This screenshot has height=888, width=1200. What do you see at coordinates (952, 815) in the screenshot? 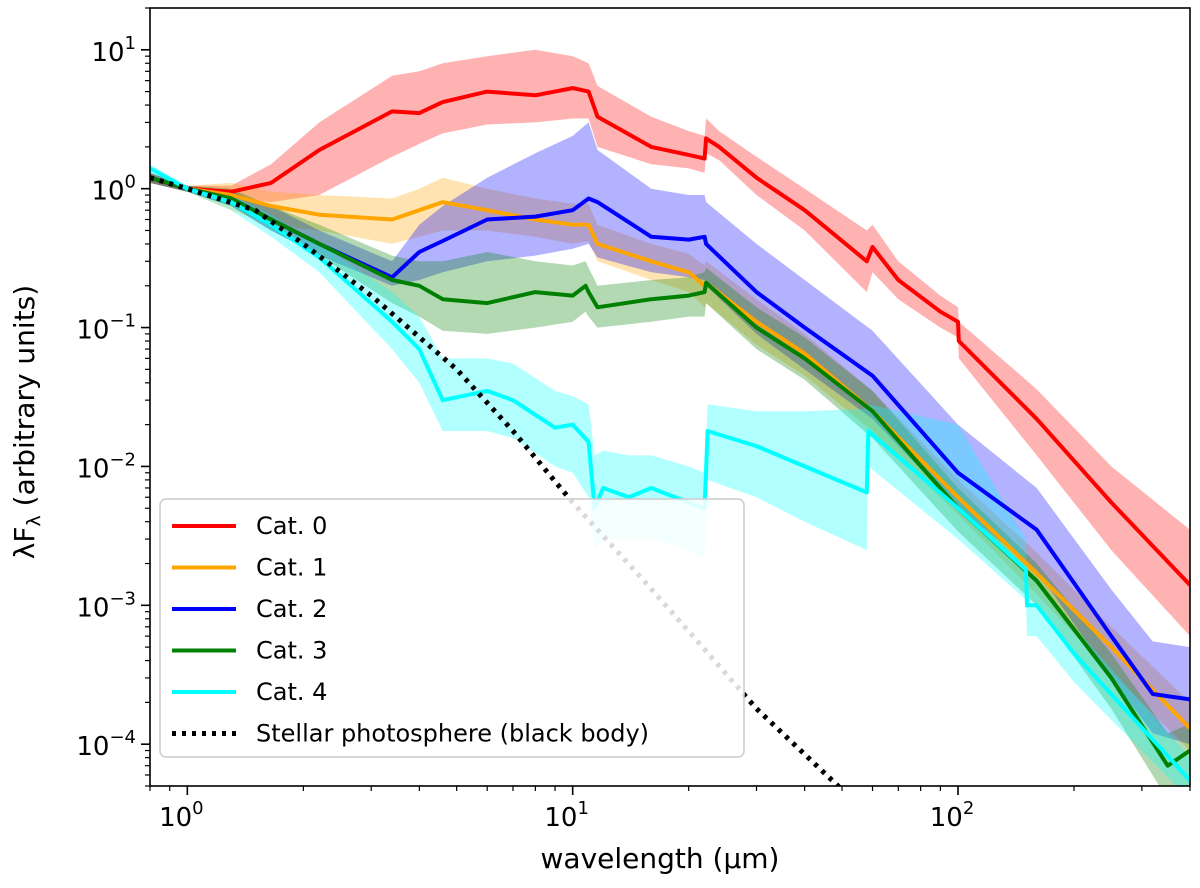
I see `x-tick-label: 10²` at bounding box center [952, 815].